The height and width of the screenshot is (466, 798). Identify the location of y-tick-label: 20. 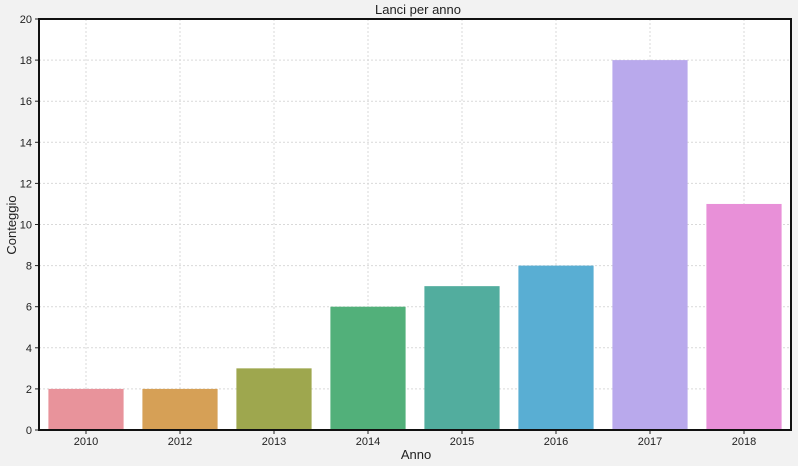
(26, 20).